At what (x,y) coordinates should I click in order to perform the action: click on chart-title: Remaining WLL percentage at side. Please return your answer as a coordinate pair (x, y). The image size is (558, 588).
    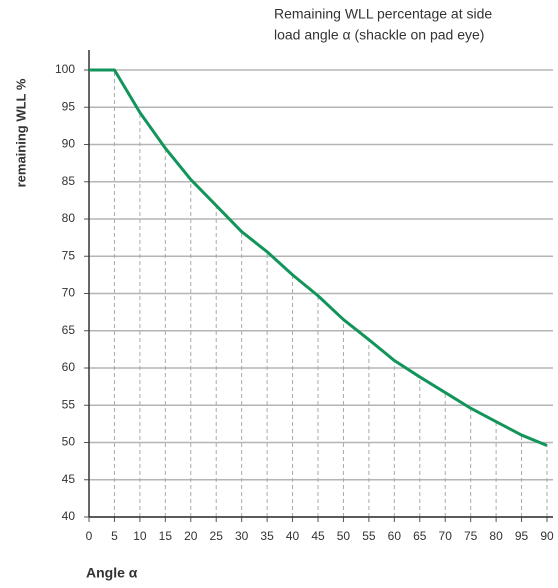
    Looking at the image, I should click on (383, 14).